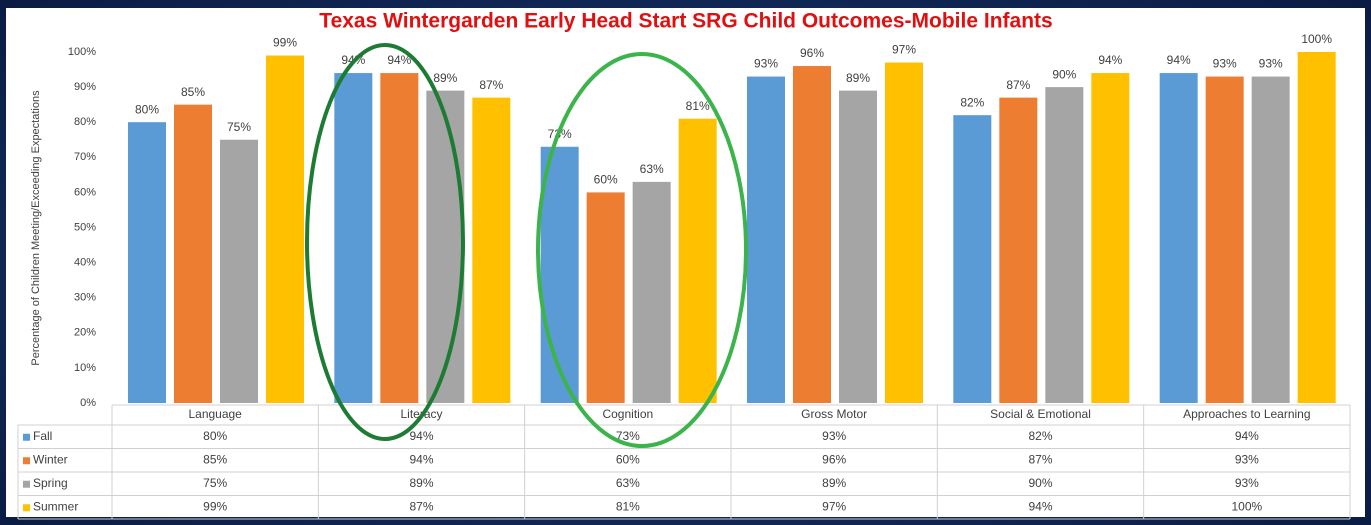 The image size is (1371, 525). I want to click on table-cell: 100%, so click(1246, 506).